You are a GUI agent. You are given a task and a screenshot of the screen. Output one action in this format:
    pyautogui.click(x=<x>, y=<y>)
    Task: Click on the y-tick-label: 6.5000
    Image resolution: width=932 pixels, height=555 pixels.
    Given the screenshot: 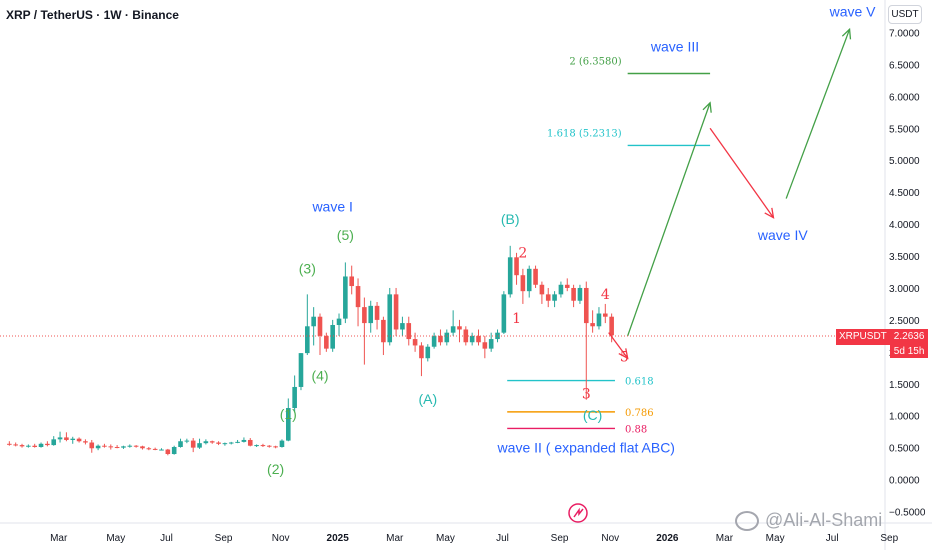 What is the action you would take?
    pyautogui.click(x=904, y=65)
    